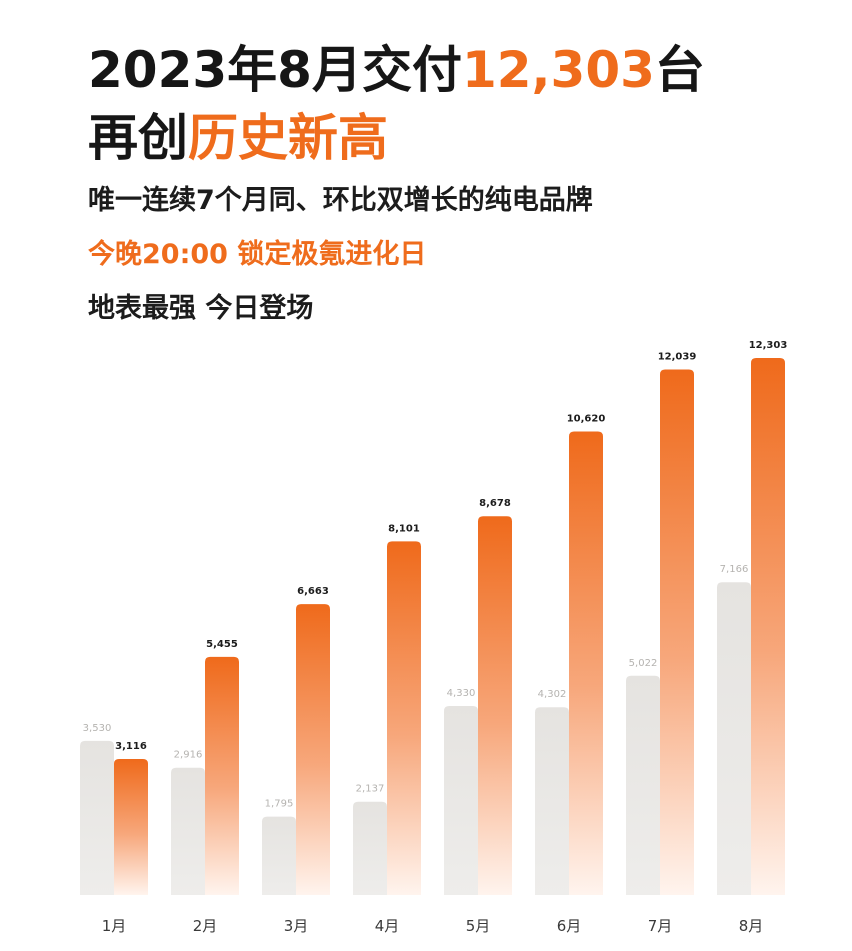 The height and width of the screenshot is (951, 852). What do you see at coordinates (558, 70) in the screenshot?
I see `headline-delivery-count: 12,303` at bounding box center [558, 70].